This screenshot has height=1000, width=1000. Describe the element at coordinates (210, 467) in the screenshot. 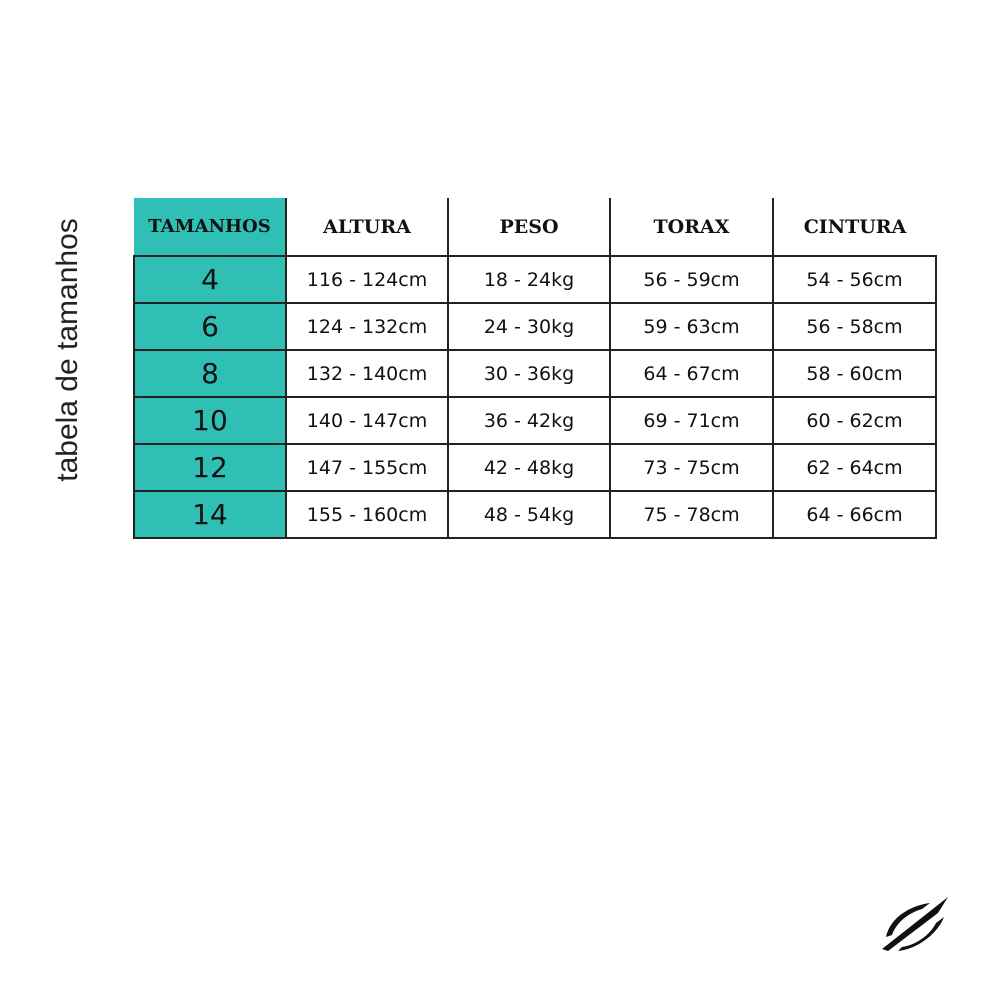

I see `size-cell: 12` at that location.